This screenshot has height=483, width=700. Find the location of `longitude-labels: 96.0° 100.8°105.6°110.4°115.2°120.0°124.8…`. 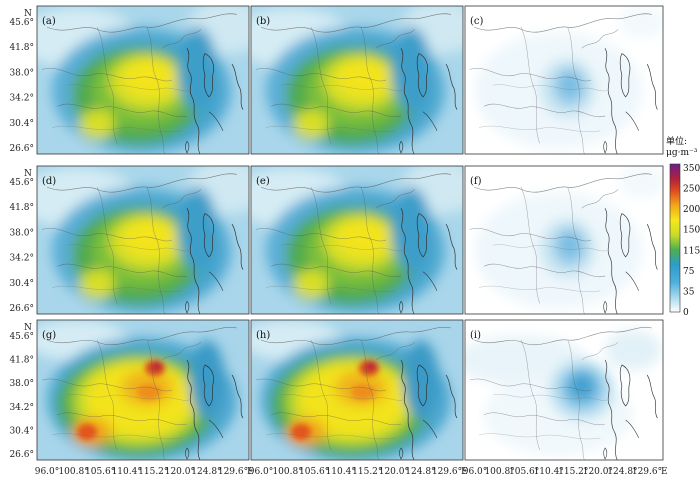

longitude-labels: 96.0° 100.8°105.6°110.4°115.2°120.0°124.8… is located at coordinates (351, 472).